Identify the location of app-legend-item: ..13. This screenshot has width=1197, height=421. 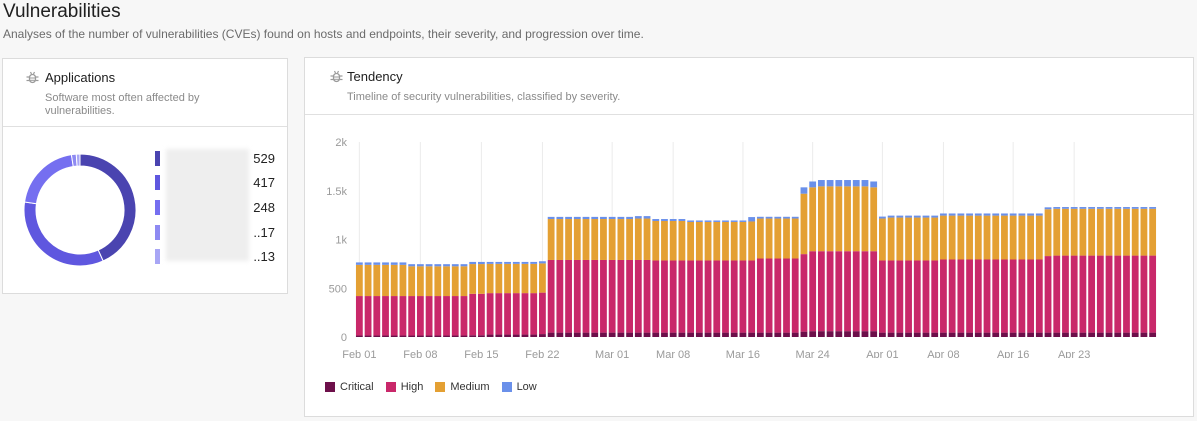
(215, 257).